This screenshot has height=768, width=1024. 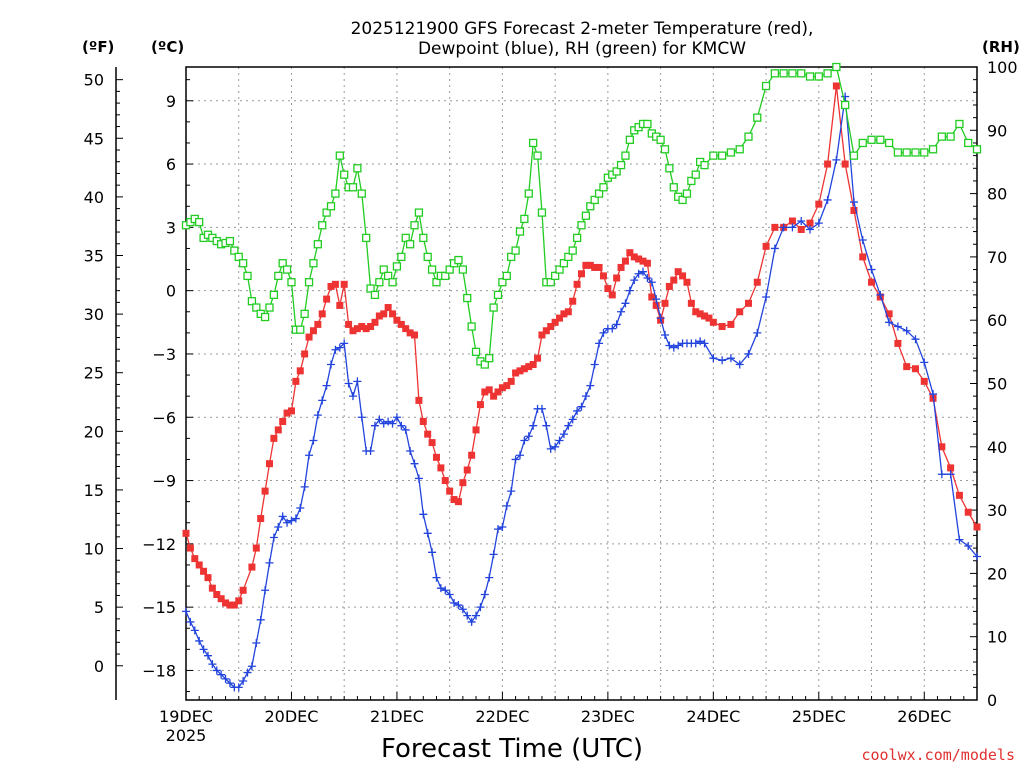 What do you see at coordinates (164, 417) in the screenshot?
I see `celsius-tick-label: −6` at bounding box center [164, 417].